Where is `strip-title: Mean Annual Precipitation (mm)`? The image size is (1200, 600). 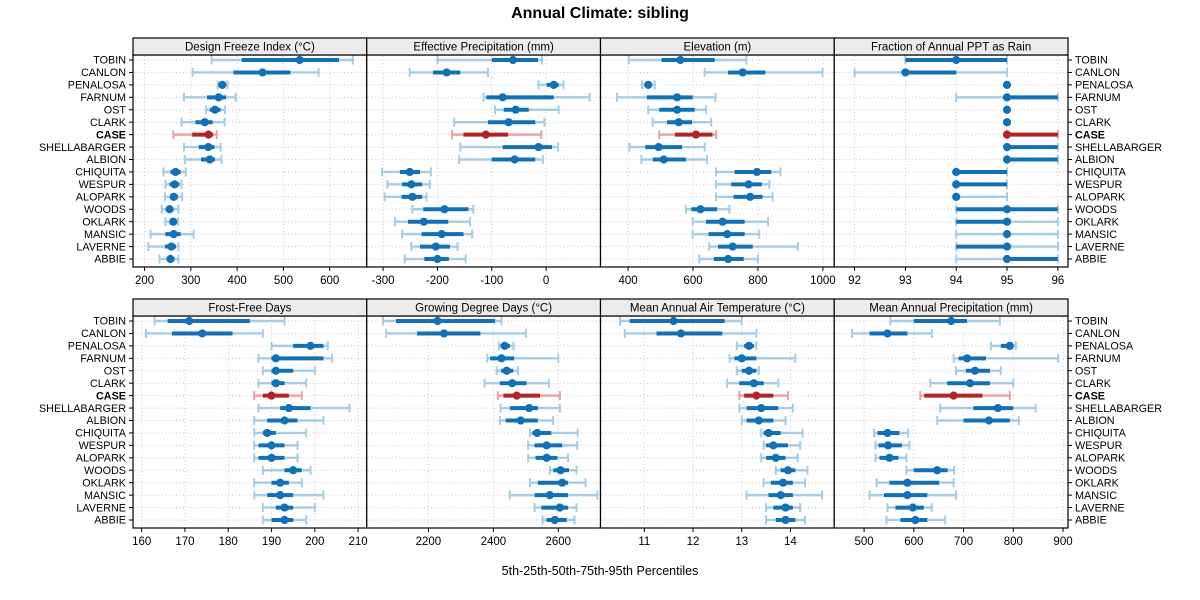
strip-title: Mean Annual Precipitation (mm) is located at coordinates (951, 309).